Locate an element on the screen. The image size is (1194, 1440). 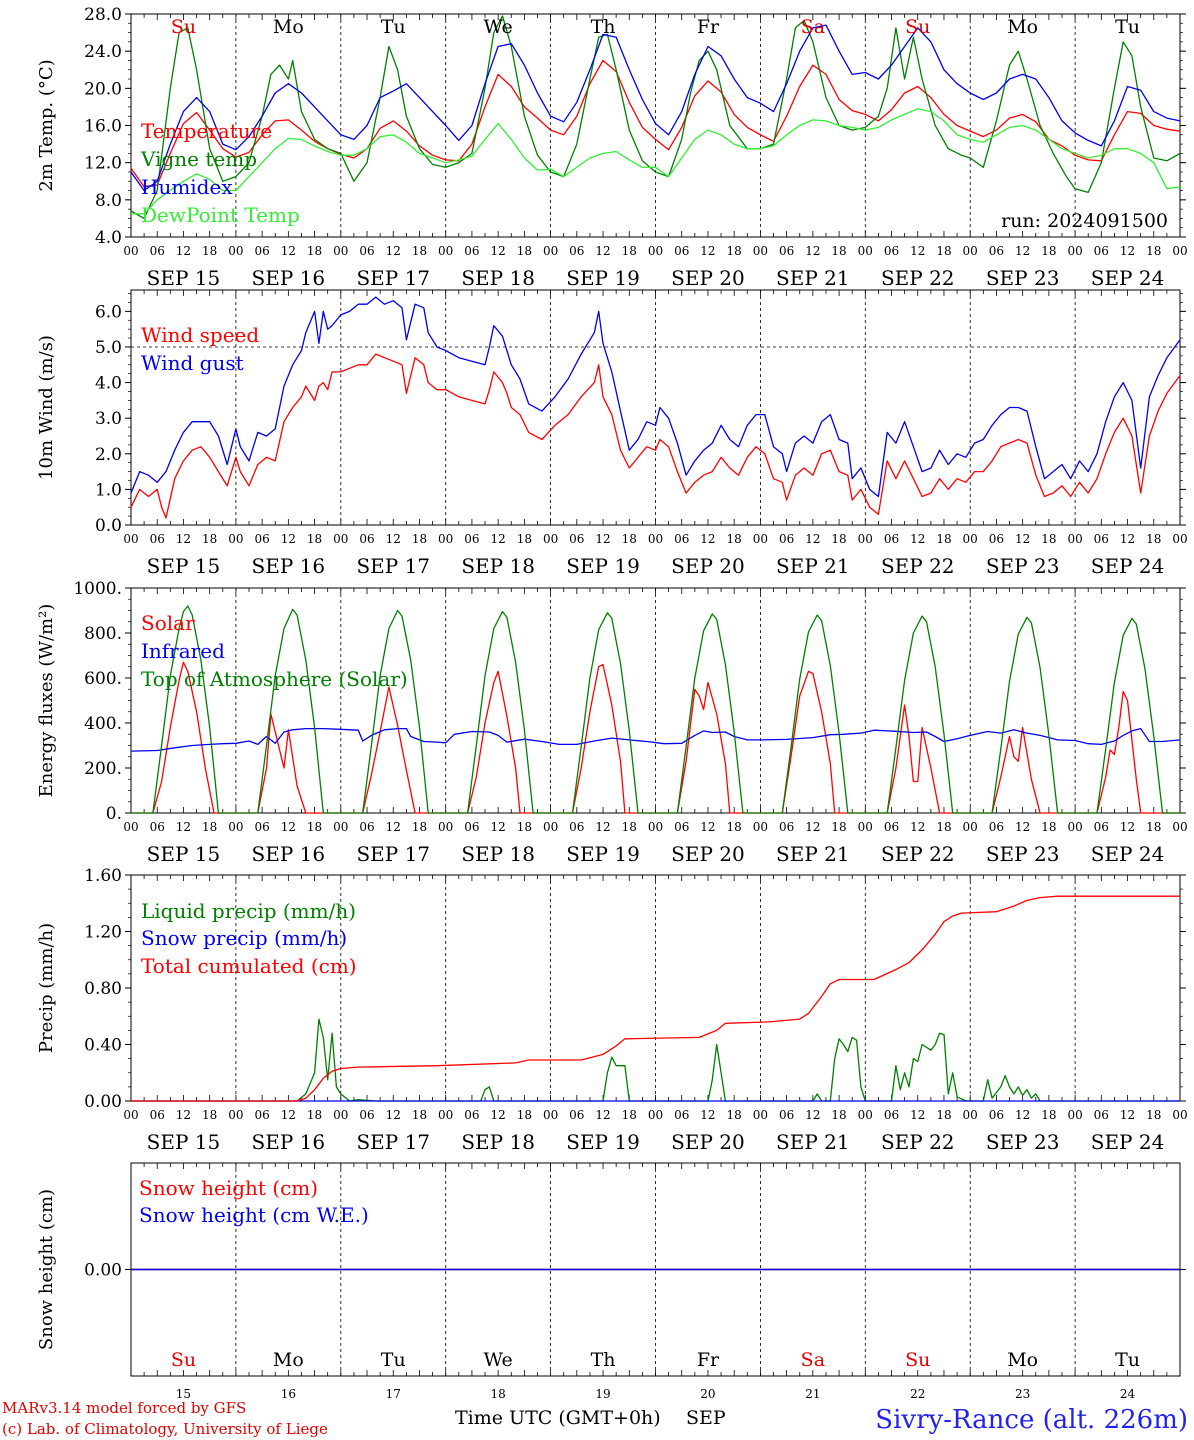
legend-entry: Infrared is located at coordinates (183, 651).